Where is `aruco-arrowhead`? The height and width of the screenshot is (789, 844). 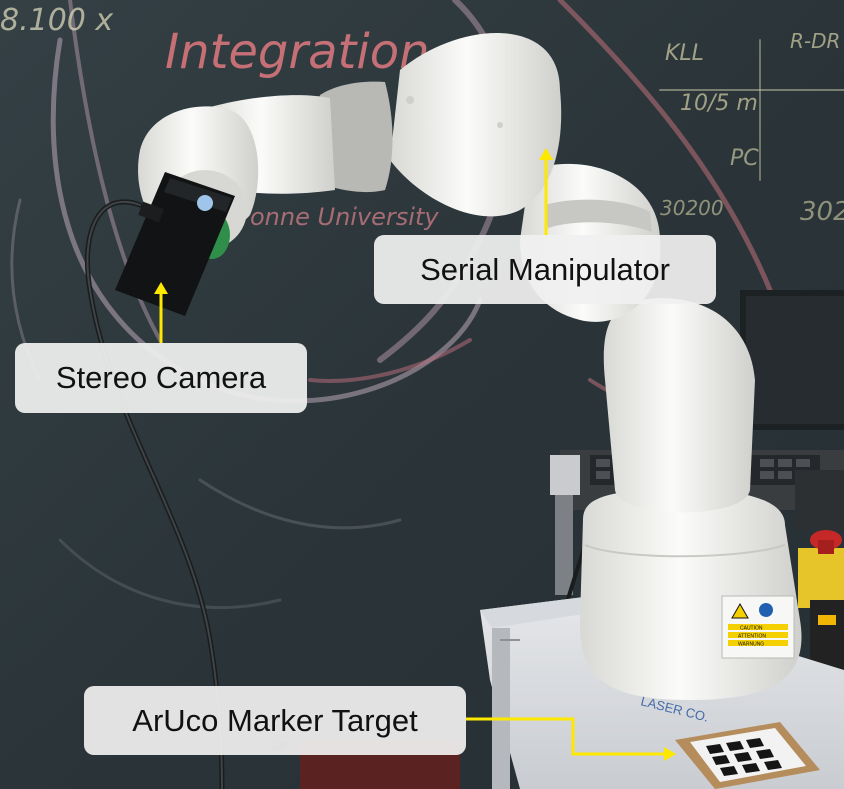 aruco-arrowhead is located at coordinates (670, 754).